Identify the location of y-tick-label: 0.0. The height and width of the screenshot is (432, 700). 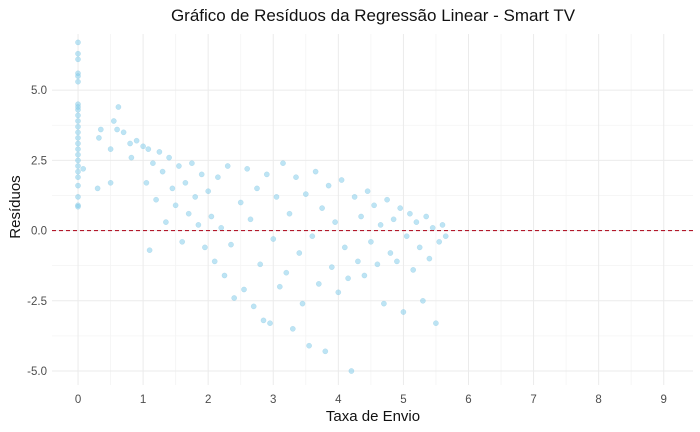
(39, 232).